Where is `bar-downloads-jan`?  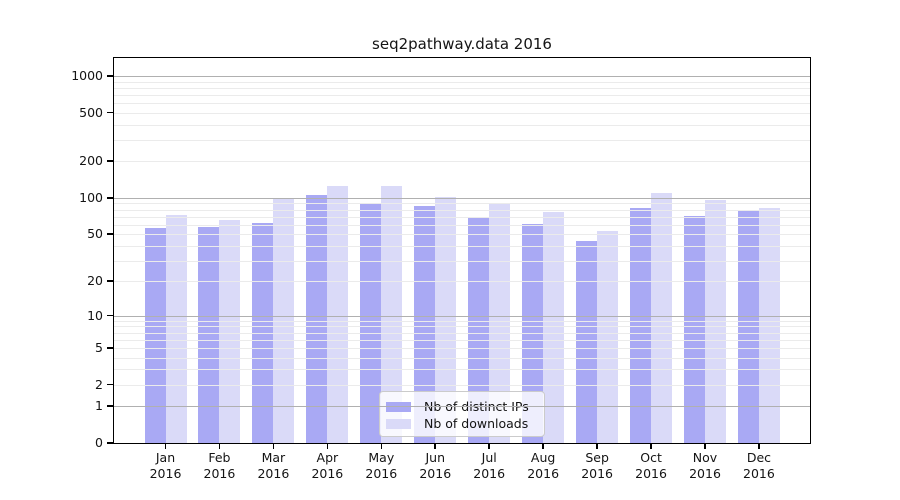 bar-downloads-jan is located at coordinates (176, 329).